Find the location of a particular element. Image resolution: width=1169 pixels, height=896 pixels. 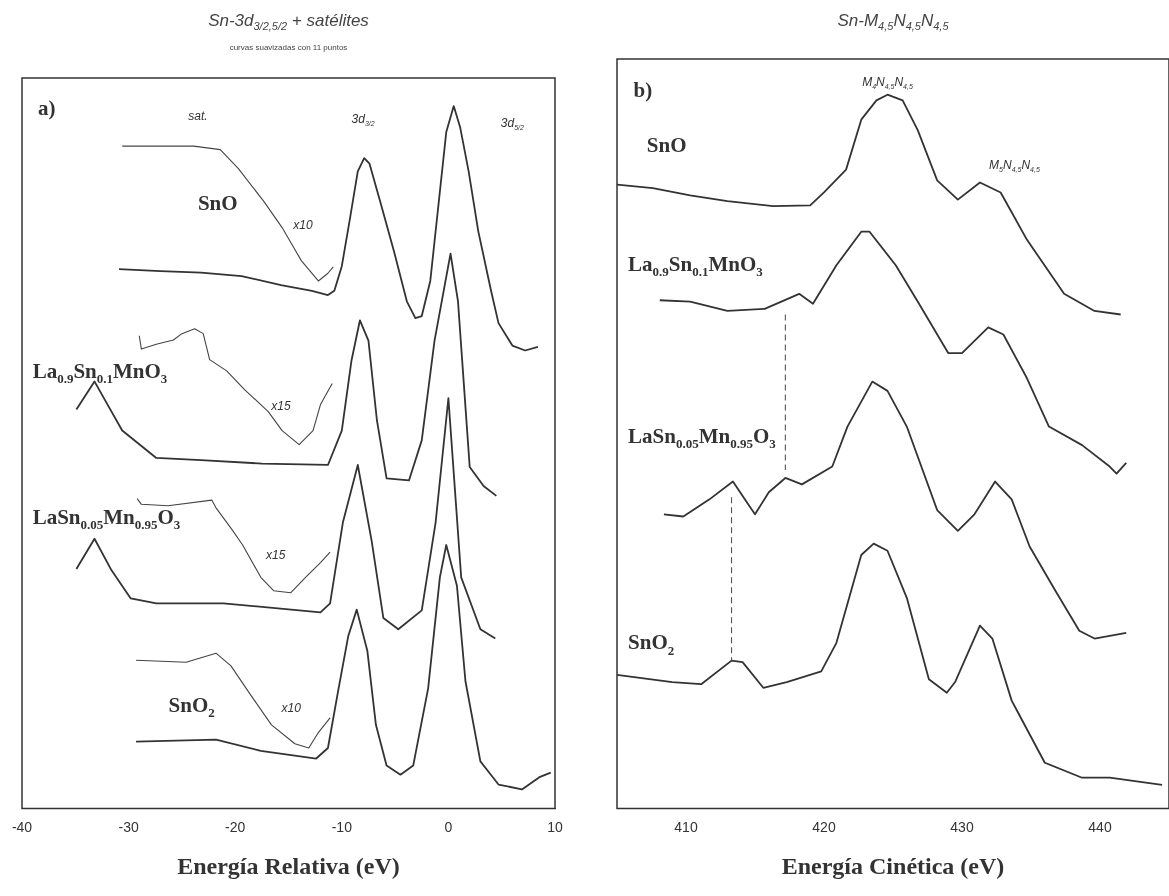

annotation: a) is located at coordinates (46, 108).